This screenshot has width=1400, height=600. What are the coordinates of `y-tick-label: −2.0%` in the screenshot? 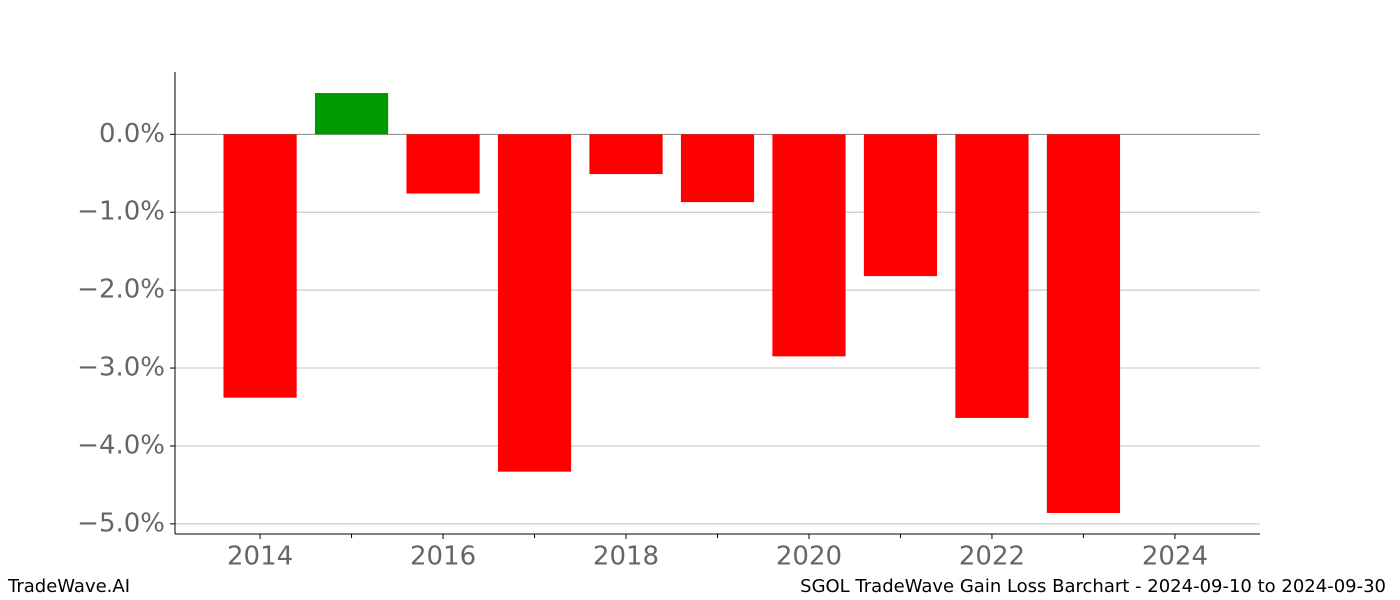 It's located at (121, 290).